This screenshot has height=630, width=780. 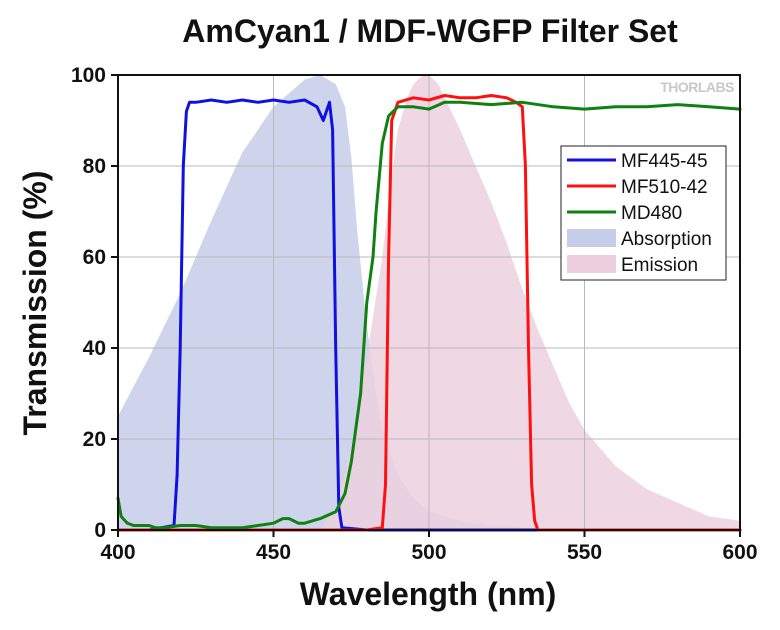 What do you see at coordinates (664, 187) in the screenshot?
I see `legend-label-mf510-42: MF510-42` at bounding box center [664, 187].